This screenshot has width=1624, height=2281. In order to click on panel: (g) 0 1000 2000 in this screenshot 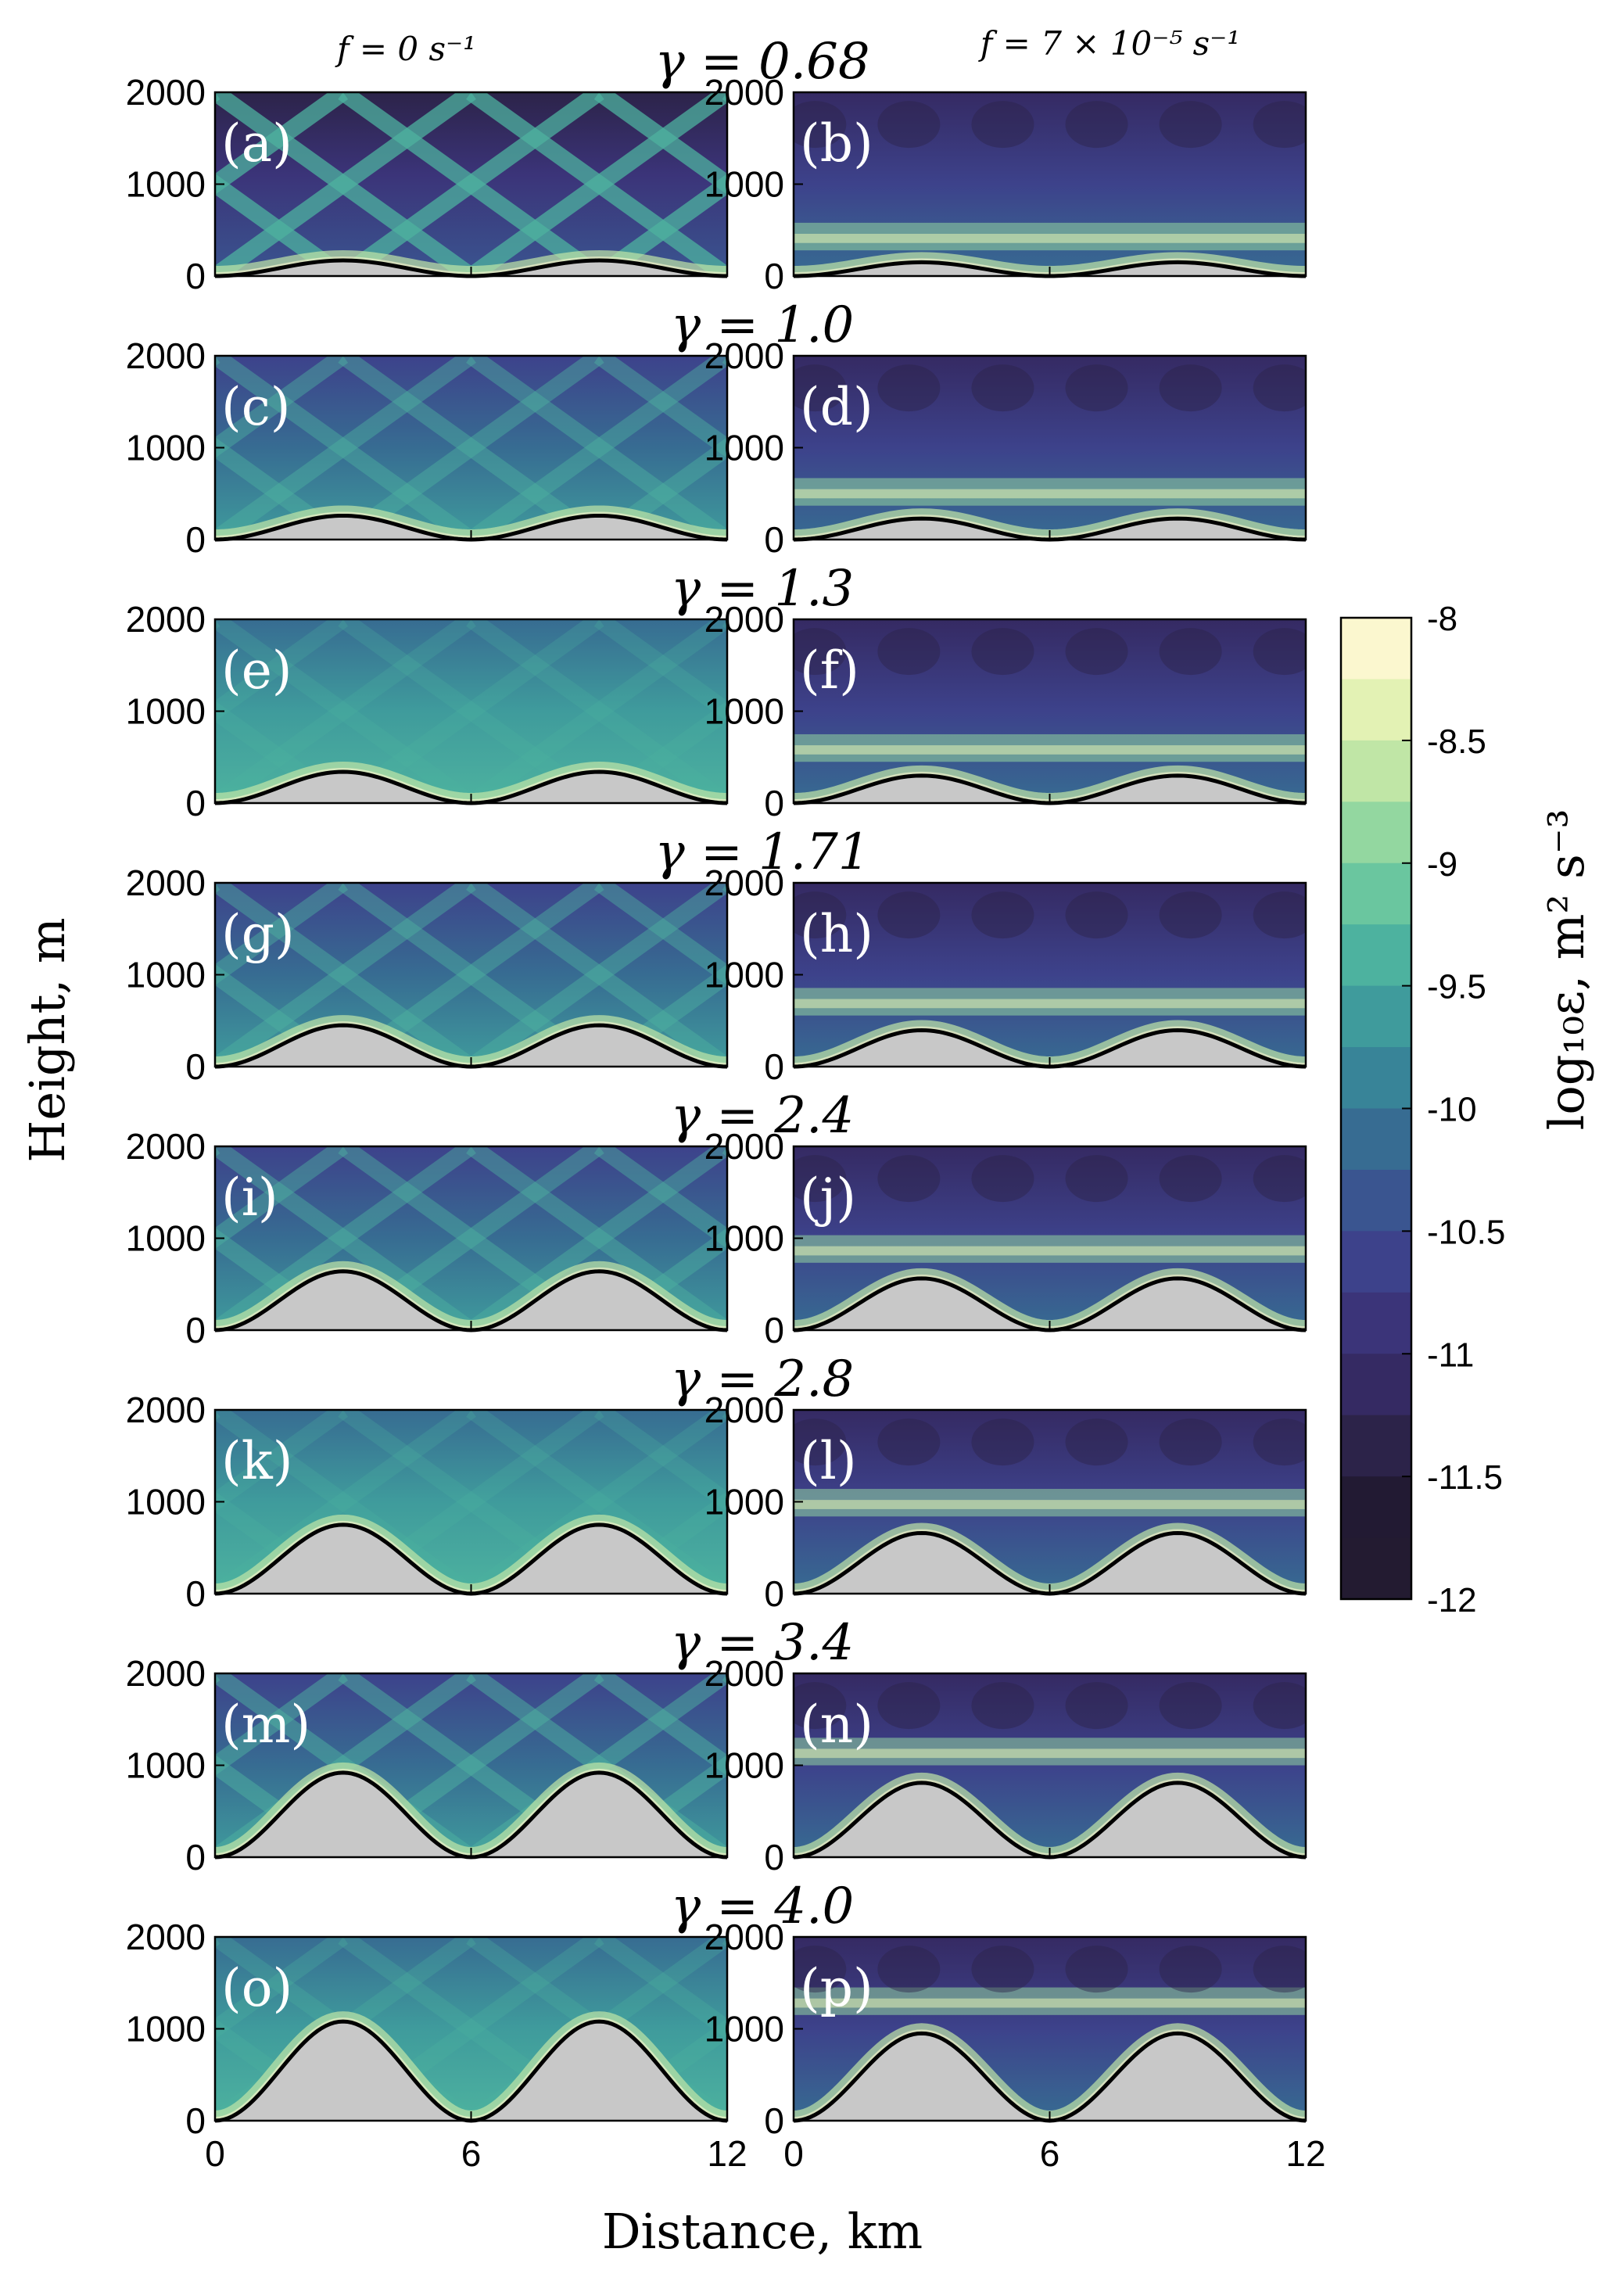, I will do `click(427, 975)`.